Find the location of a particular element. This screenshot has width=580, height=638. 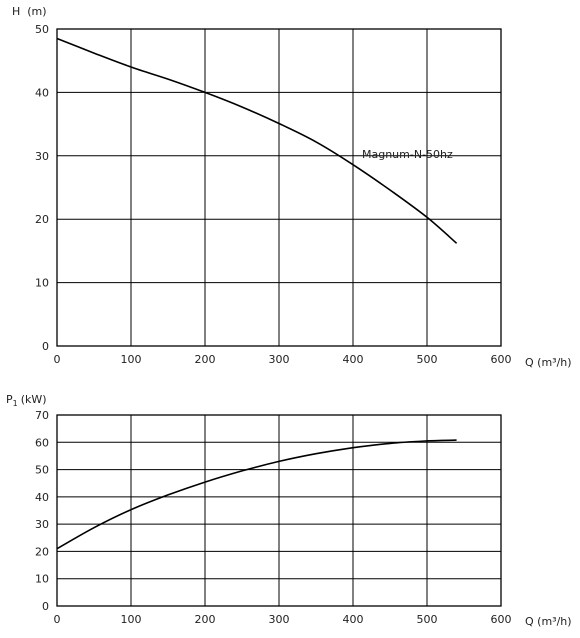

power-y-tick-label: 50 is located at coordinates (42, 470).